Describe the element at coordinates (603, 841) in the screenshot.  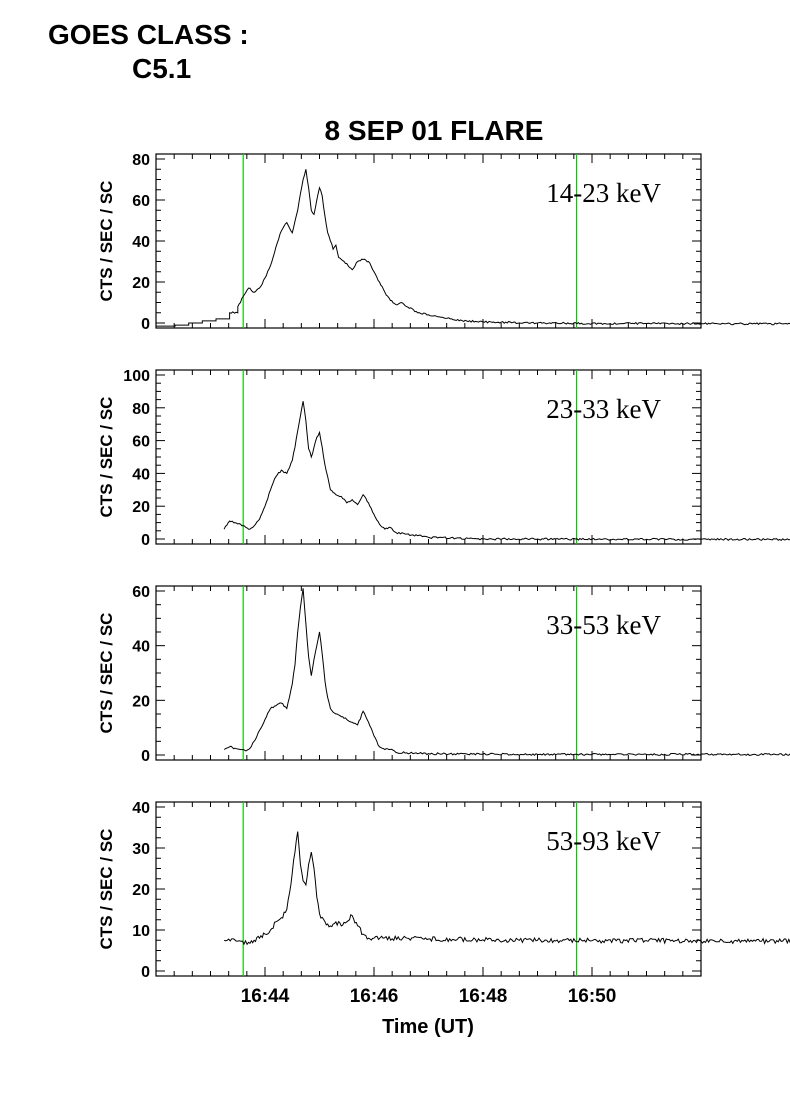
I see `energy-band-label: 53-93 keV` at that location.